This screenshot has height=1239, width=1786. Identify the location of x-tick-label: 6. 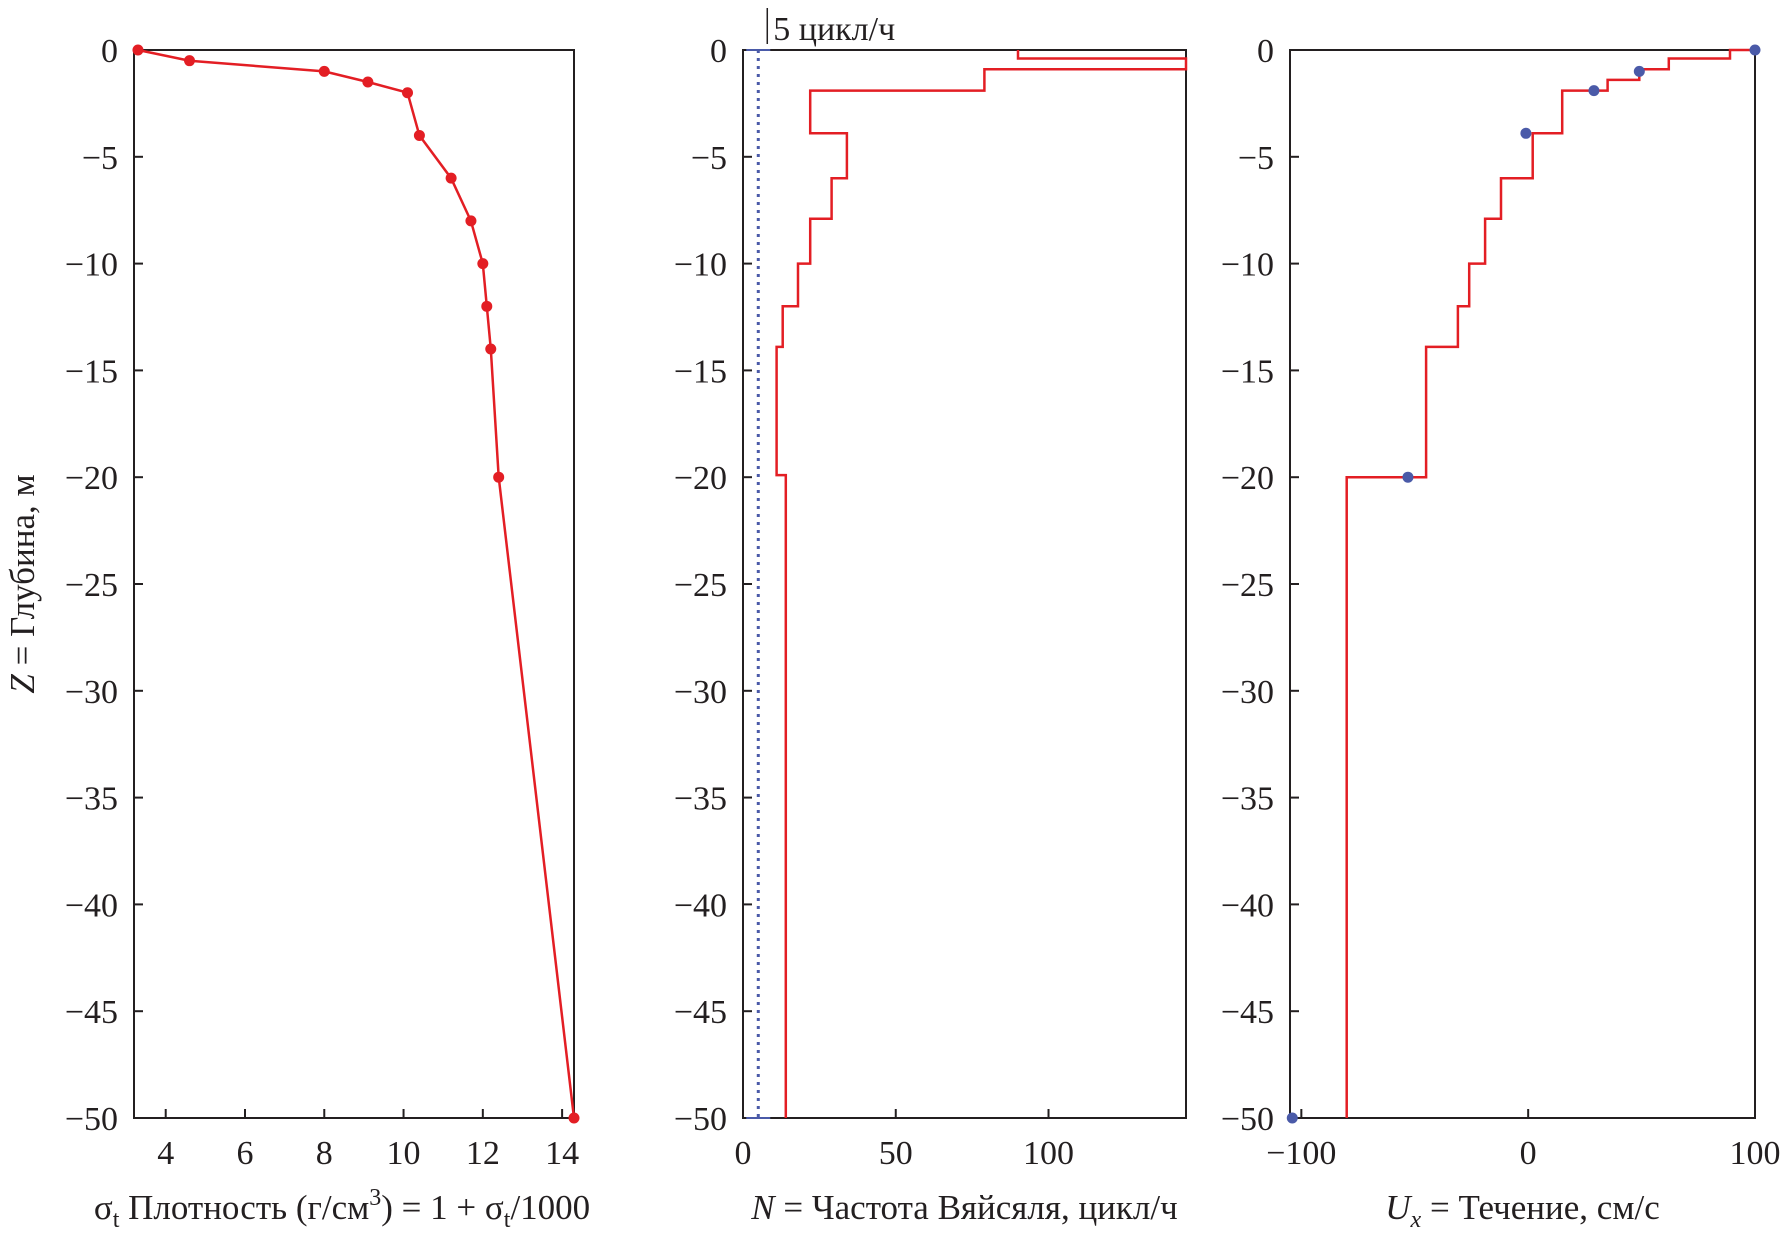
(244, 1153).